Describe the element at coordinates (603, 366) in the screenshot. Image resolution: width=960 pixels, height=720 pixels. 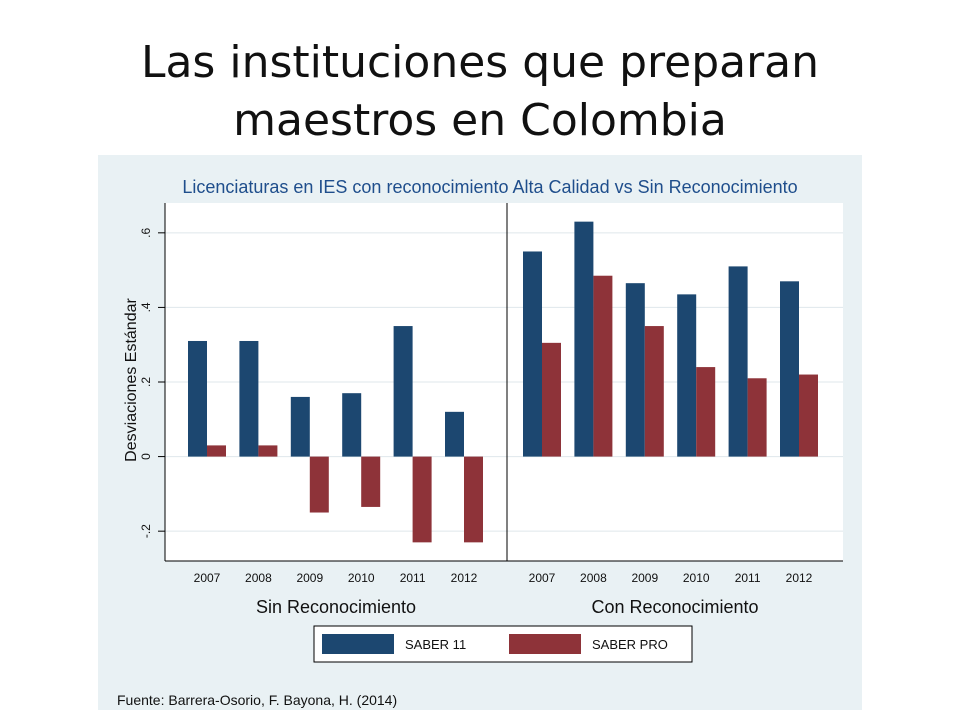
I see `bar-con-saberpro-2008` at that location.